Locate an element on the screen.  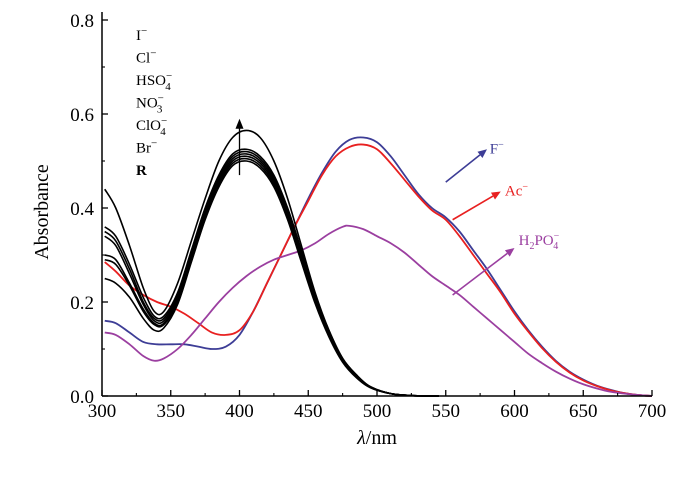
legend-entry-6: R is located at coordinates (141, 171).